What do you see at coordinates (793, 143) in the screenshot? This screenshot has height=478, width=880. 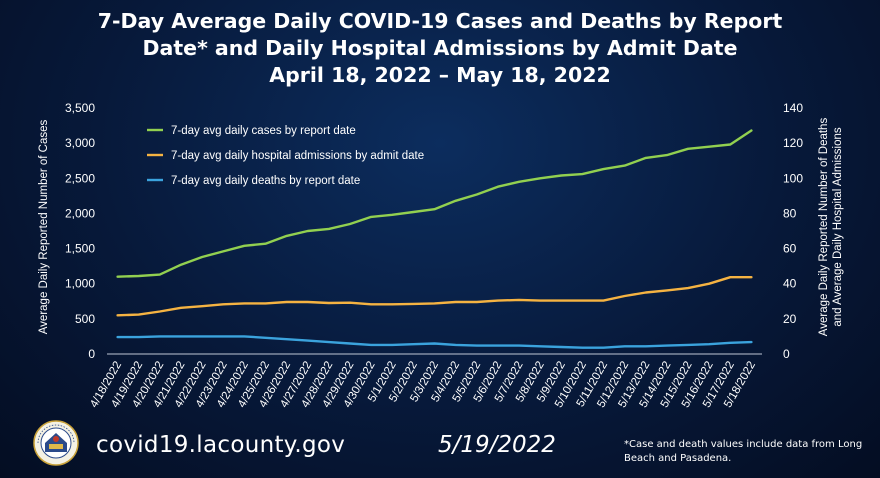 I see `y-right-tick-label: 120` at bounding box center [793, 143].